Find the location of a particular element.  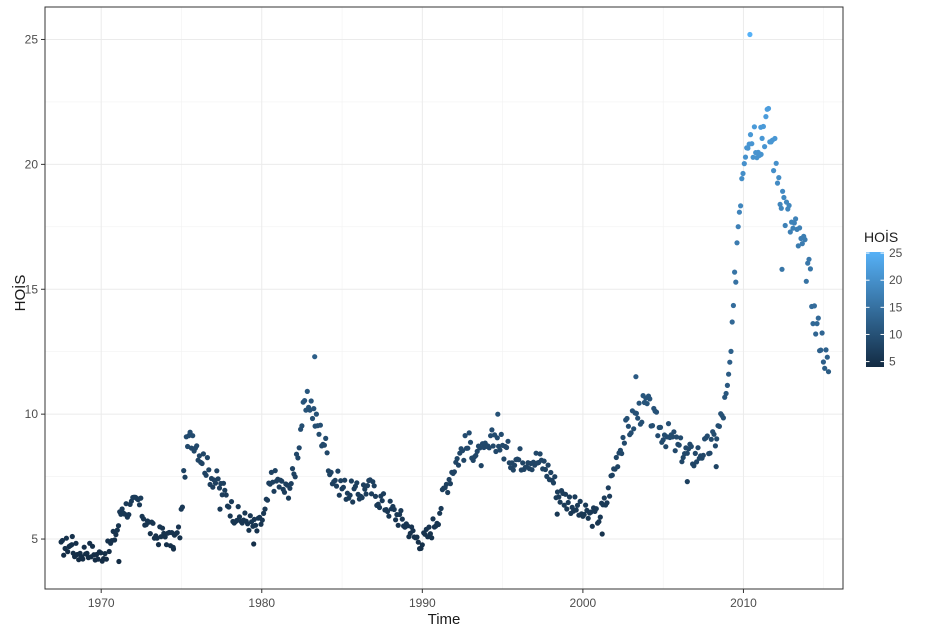

y-axis-title: HOİS is located at coordinates (20, 293).